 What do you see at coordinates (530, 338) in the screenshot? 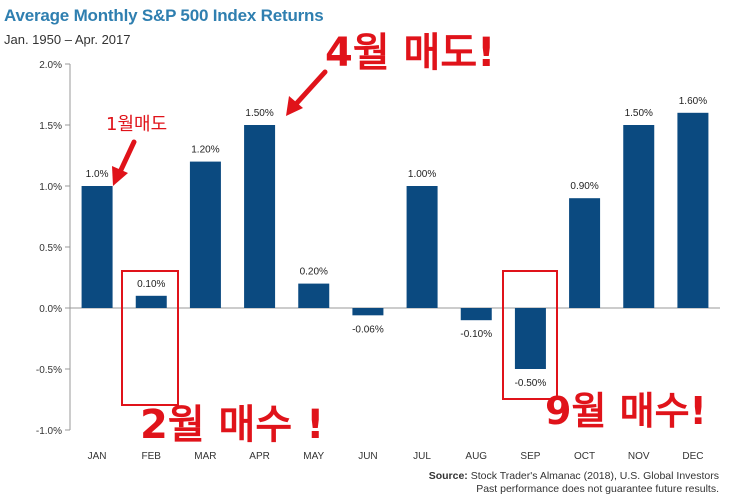
I see `bar-sep` at bounding box center [530, 338].